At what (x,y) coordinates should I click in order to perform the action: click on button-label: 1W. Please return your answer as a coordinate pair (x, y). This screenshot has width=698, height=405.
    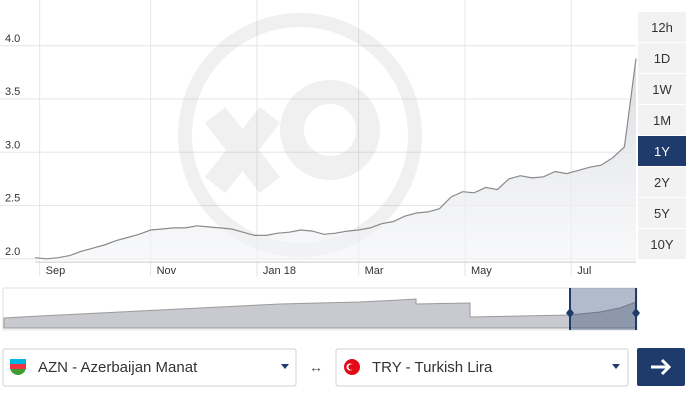
    Looking at the image, I should click on (662, 89).